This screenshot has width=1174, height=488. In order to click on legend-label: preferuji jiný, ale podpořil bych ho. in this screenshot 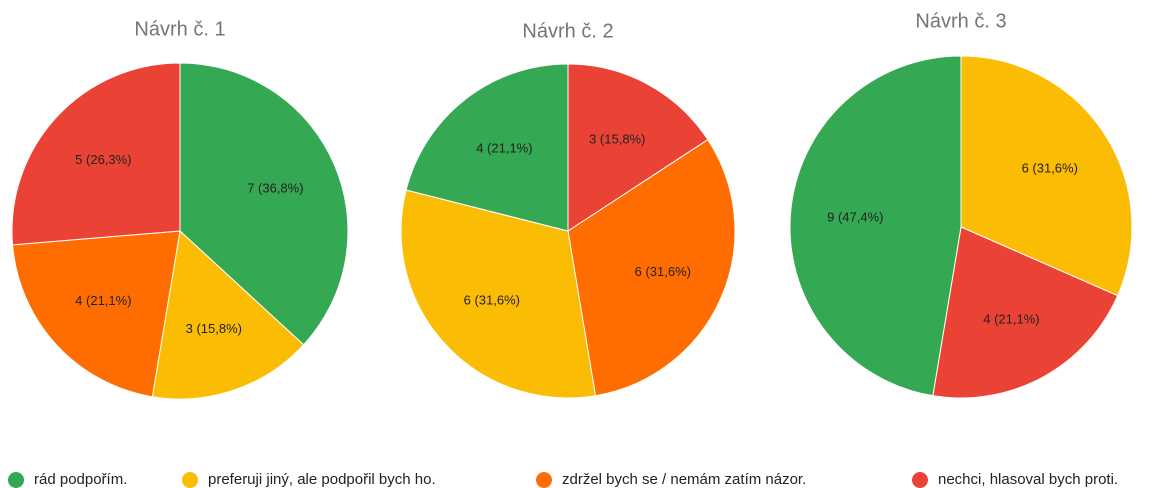, I will do `click(322, 479)`.